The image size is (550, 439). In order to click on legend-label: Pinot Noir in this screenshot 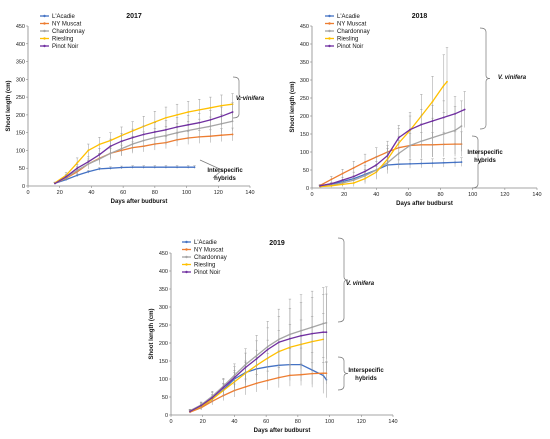, I will do `click(65, 47)`.